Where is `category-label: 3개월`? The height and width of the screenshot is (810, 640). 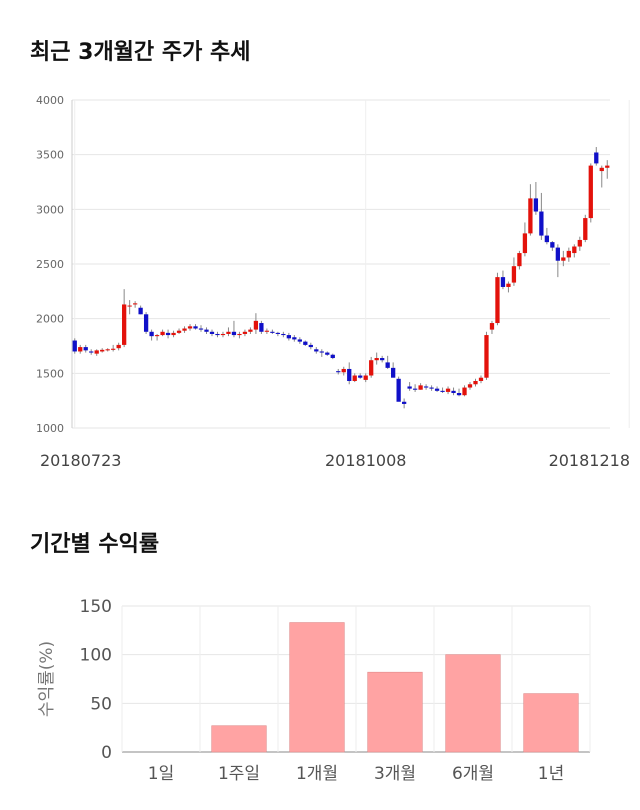 category-label: 3개월 is located at coordinates (395, 774).